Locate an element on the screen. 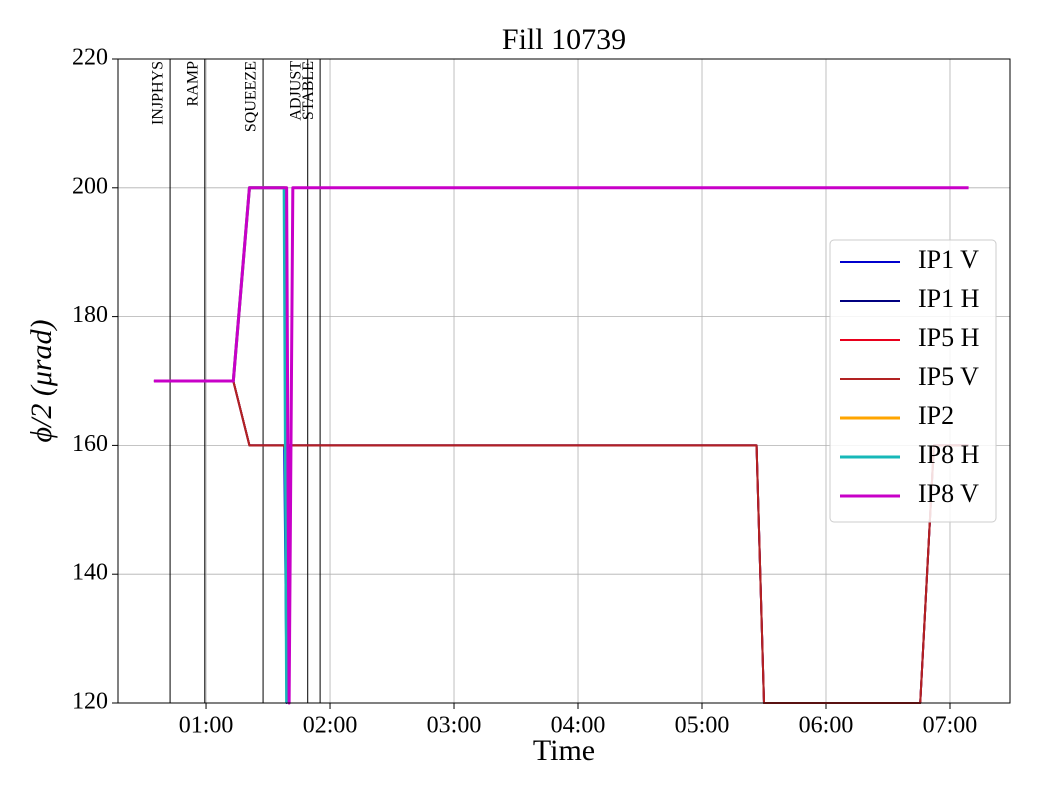 The image size is (1040, 800). chart-title: Fill 10739 is located at coordinates (564, 39).